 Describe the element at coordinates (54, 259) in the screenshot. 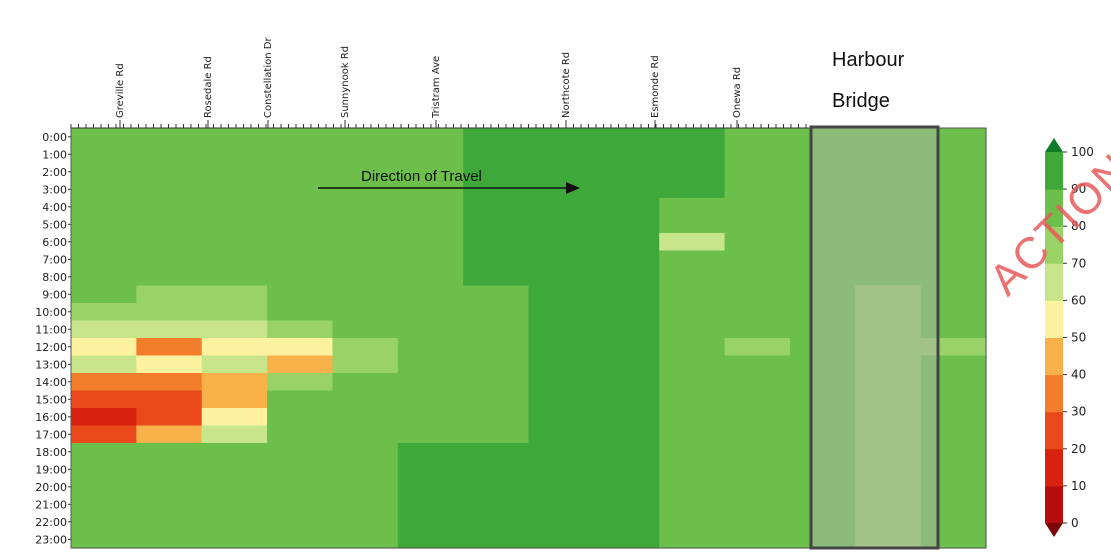

I see `y-tick-label: 7:00` at that location.